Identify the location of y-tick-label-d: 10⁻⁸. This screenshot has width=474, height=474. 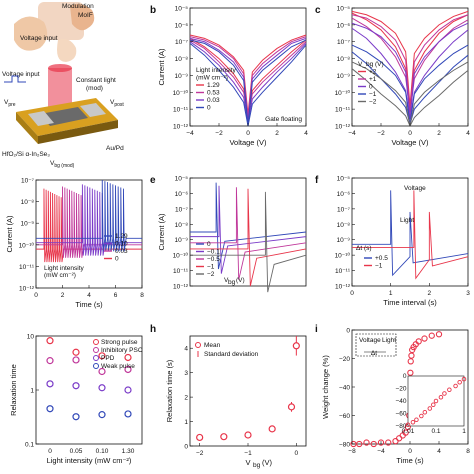
(28, 202).